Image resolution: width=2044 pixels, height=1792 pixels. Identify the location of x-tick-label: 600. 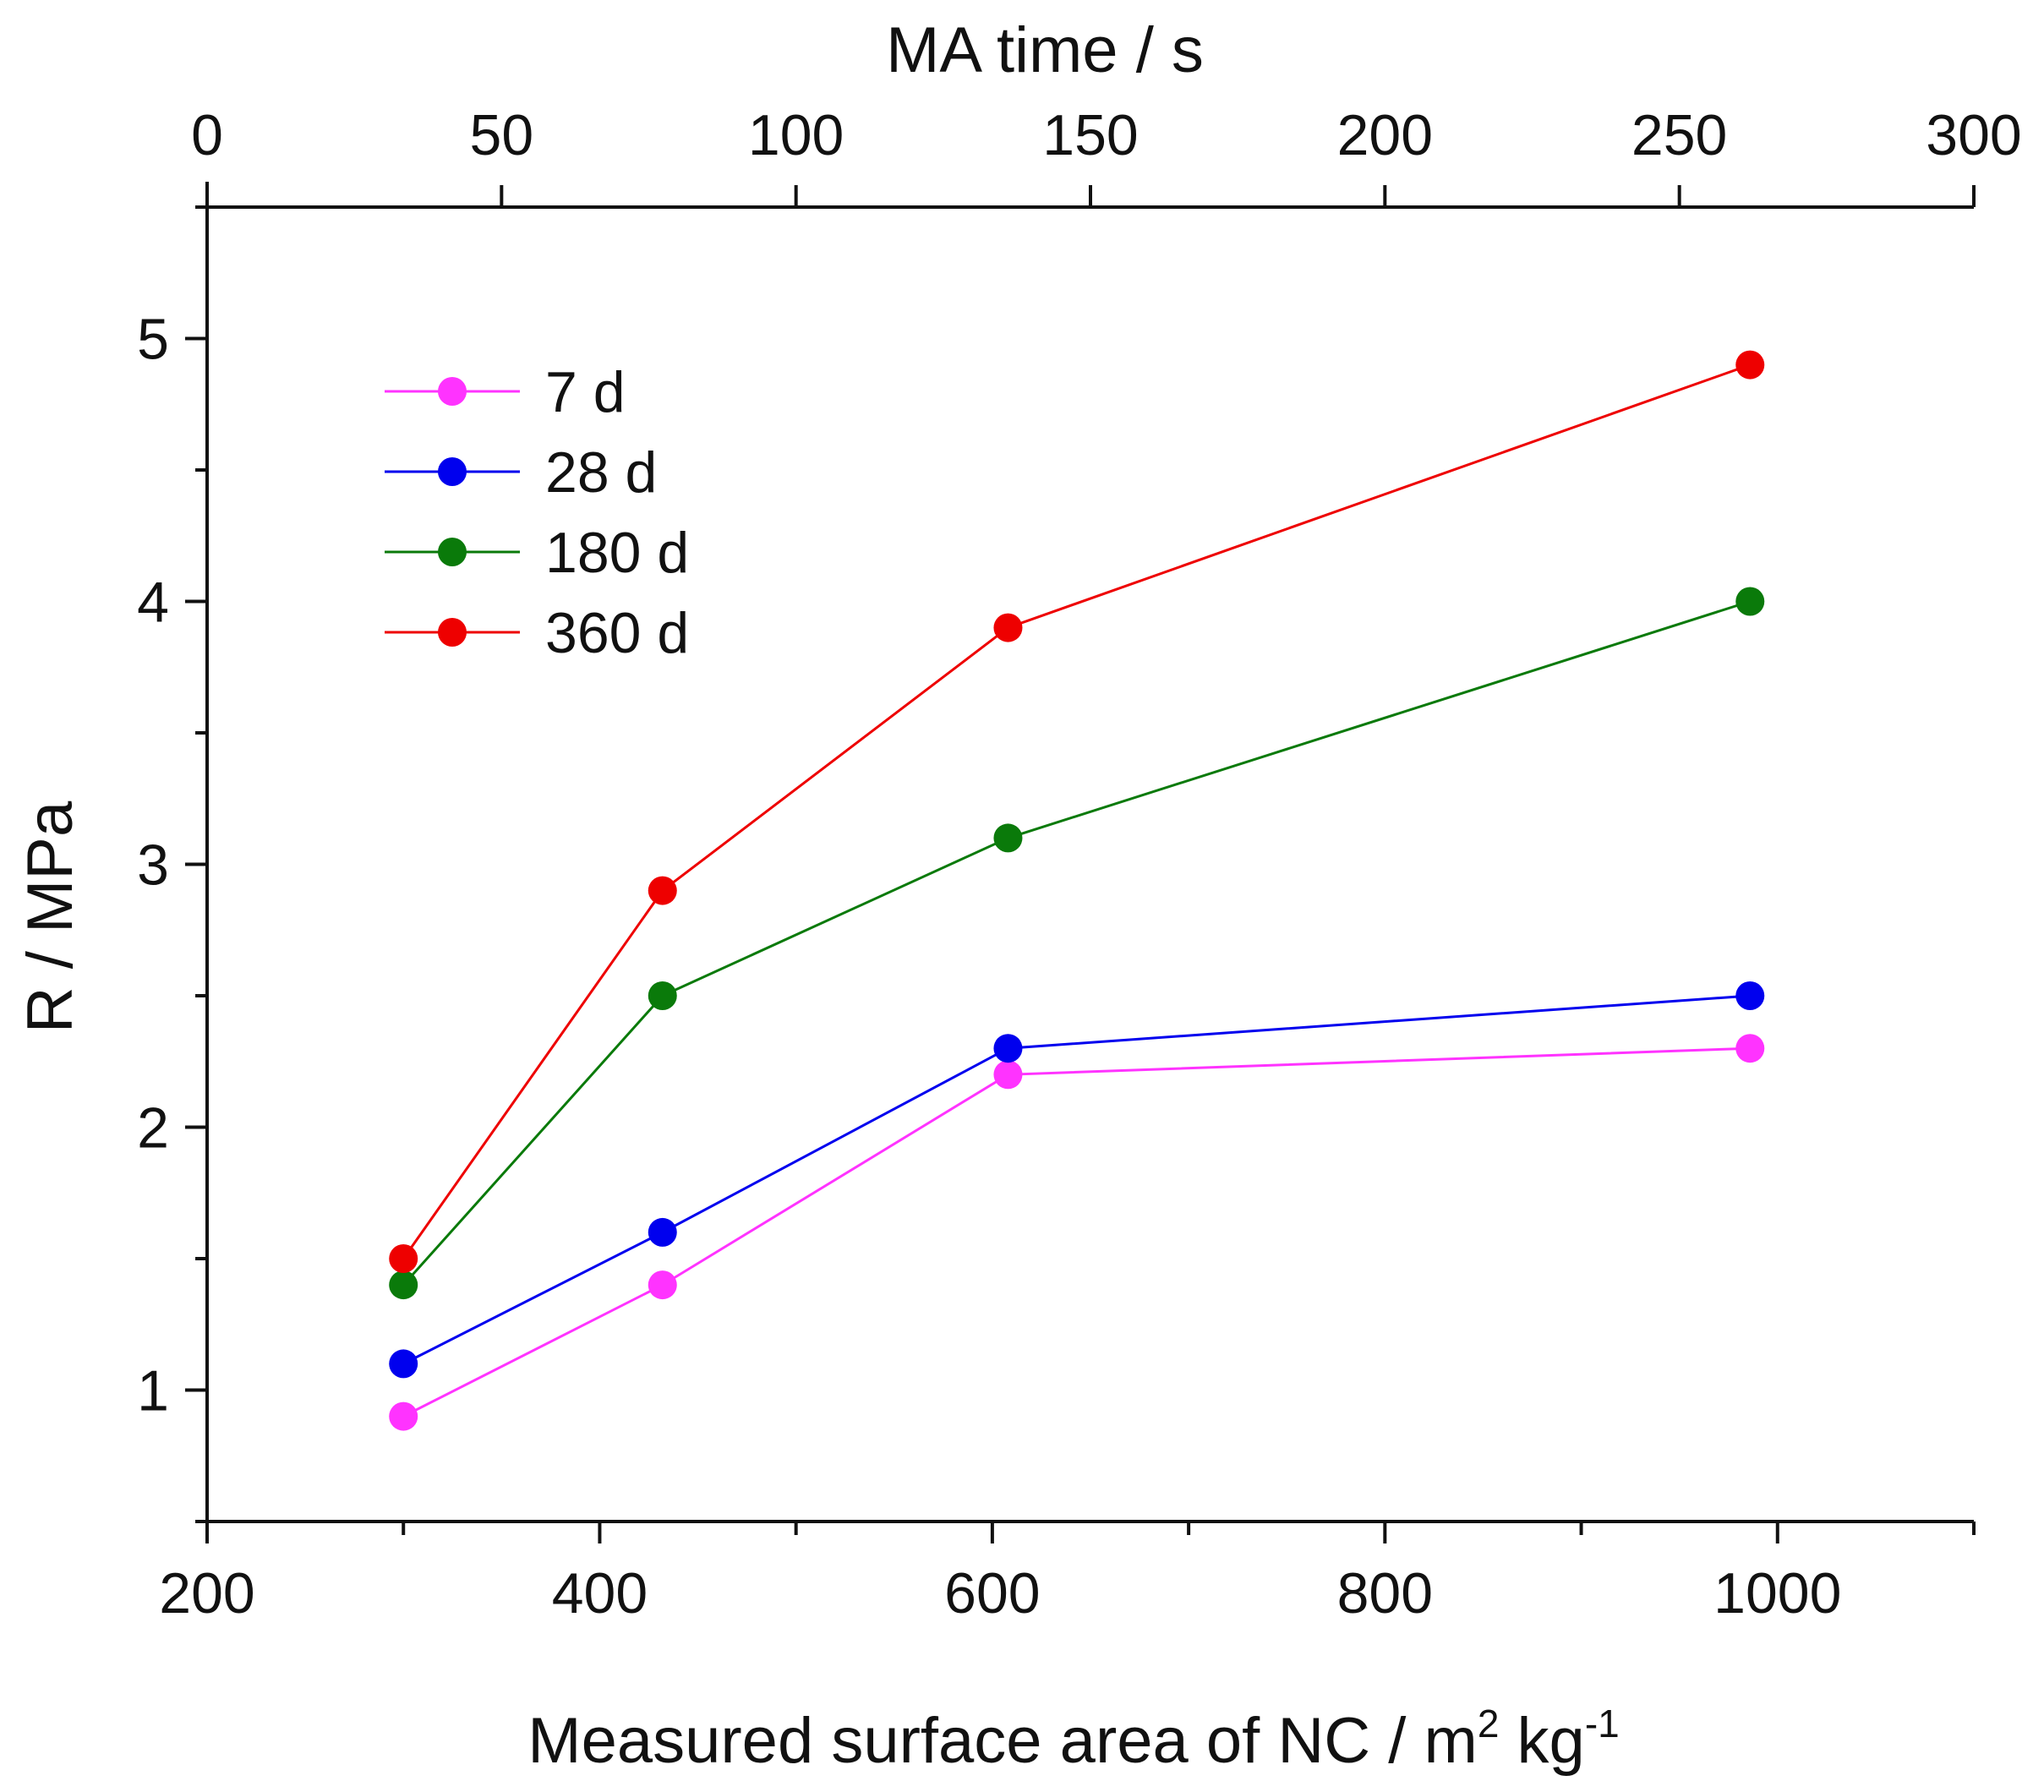
(992, 1593).